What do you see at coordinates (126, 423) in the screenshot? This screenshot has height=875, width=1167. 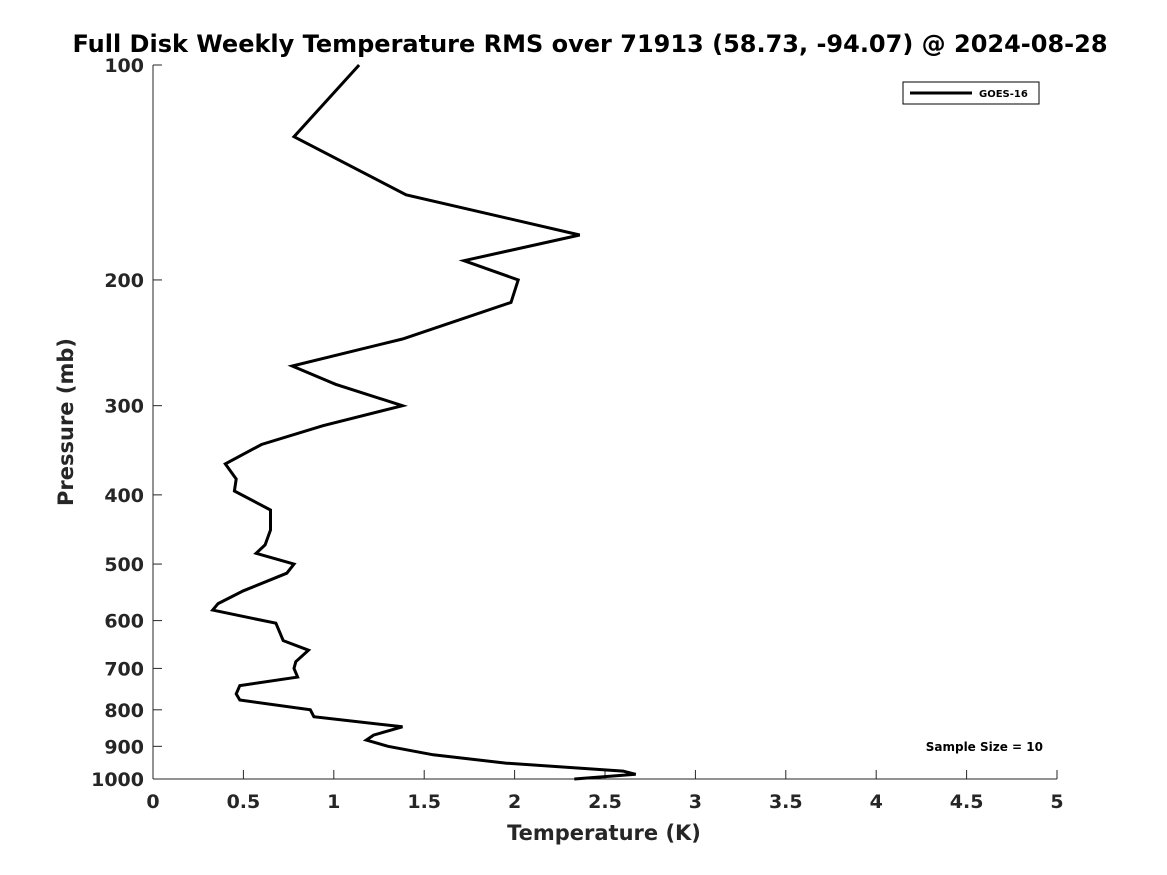 I see `y-ticks: 100 200 300 400 500 600 700 800 900 1000` at bounding box center [126, 423].